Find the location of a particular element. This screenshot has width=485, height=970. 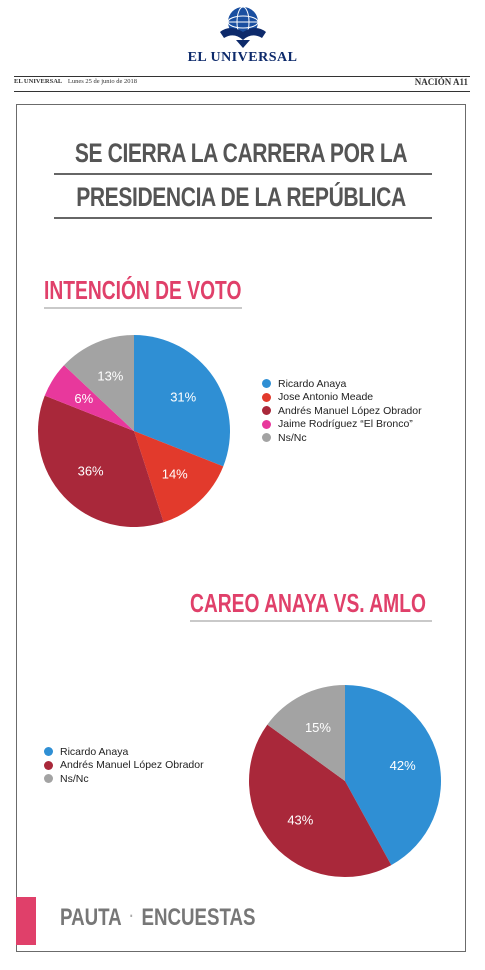

footer-credit: PAUTA · ENCUESTAS is located at coordinates (158, 918).